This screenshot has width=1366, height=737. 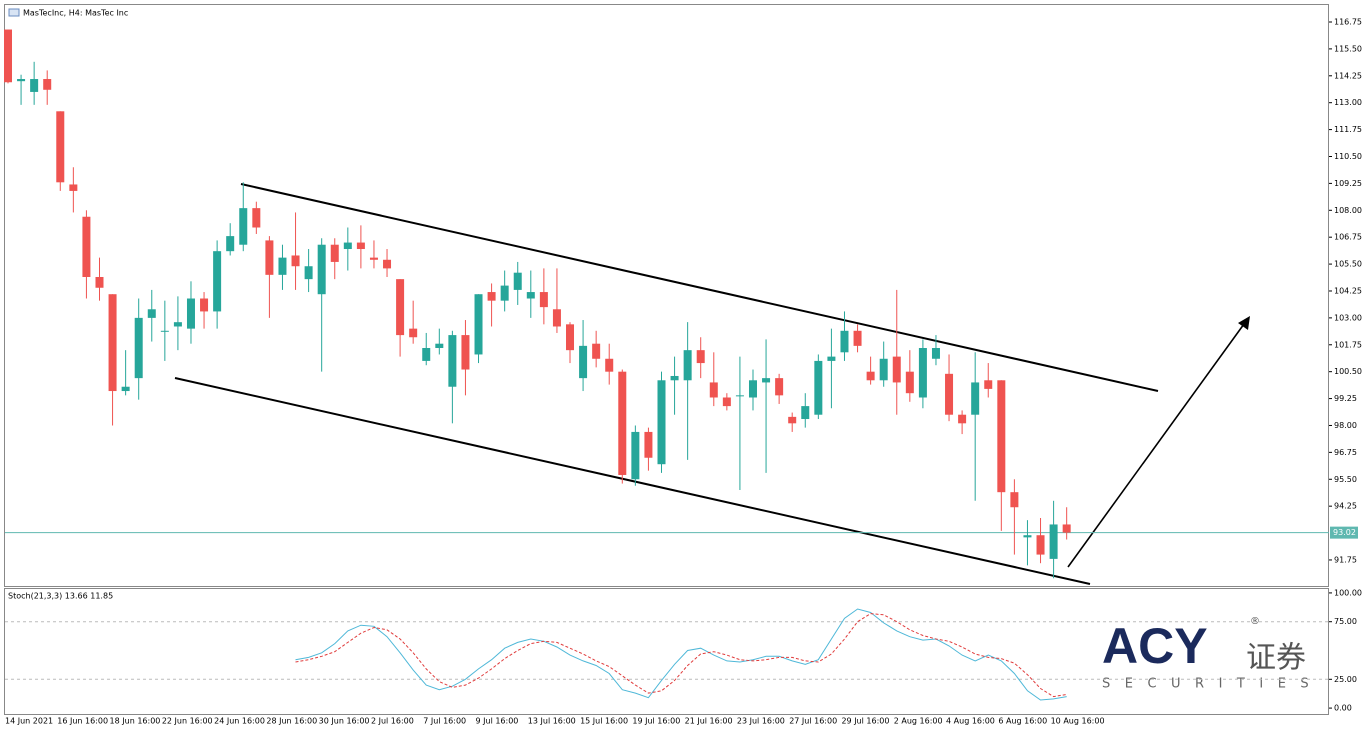 What do you see at coordinates (1343, 708) in the screenshot?
I see `y-tick-label: 0.00` at bounding box center [1343, 708].